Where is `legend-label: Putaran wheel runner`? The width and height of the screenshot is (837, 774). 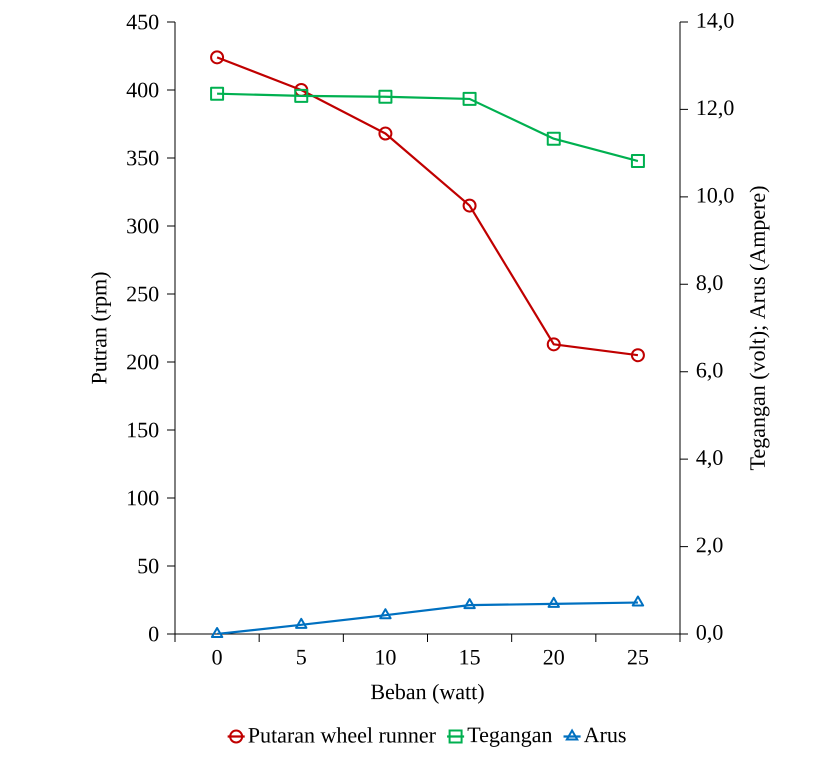 legend-label: Putaran wheel runner is located at coordinates (342, 735).